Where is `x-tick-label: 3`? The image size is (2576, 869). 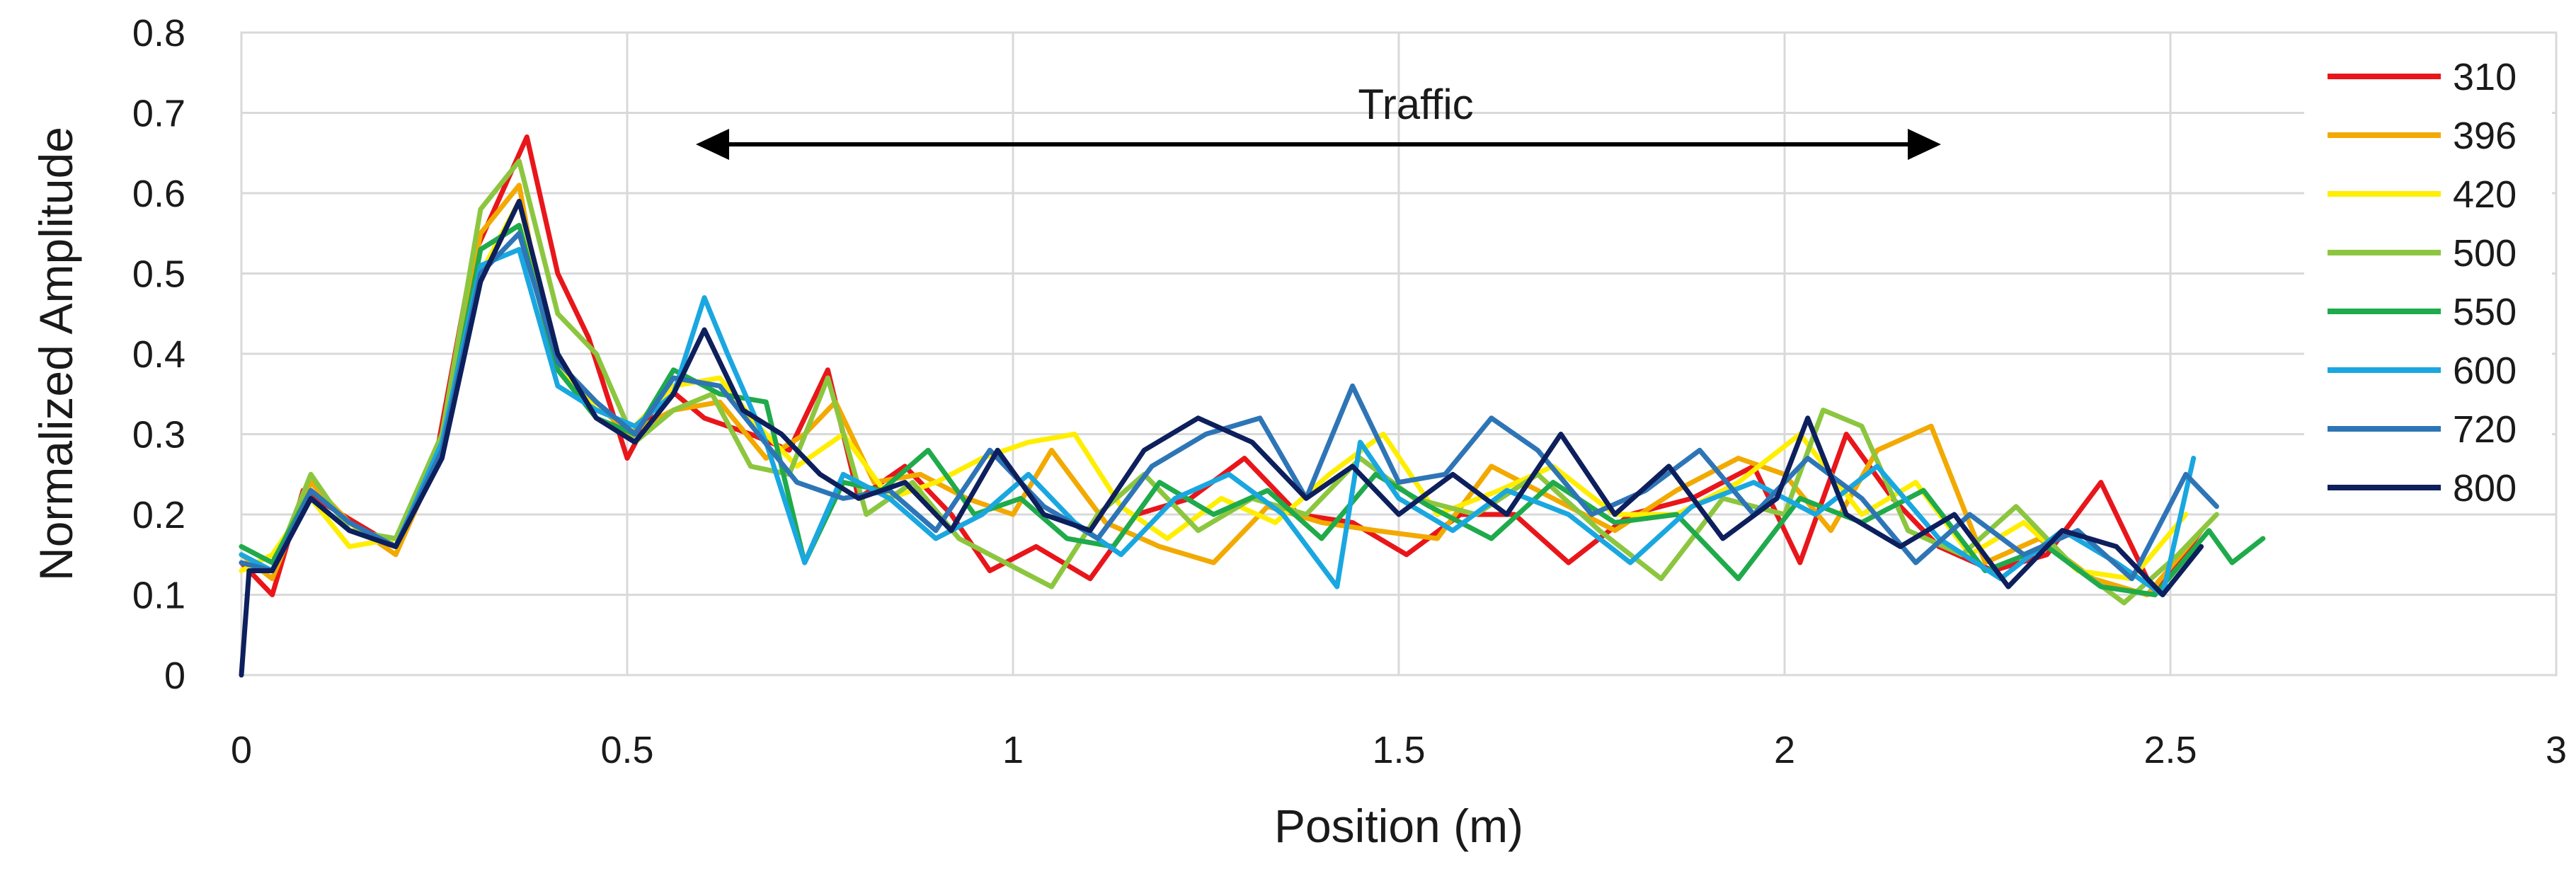 x-tick-label: 3 is located at coordinates (2556, 750).